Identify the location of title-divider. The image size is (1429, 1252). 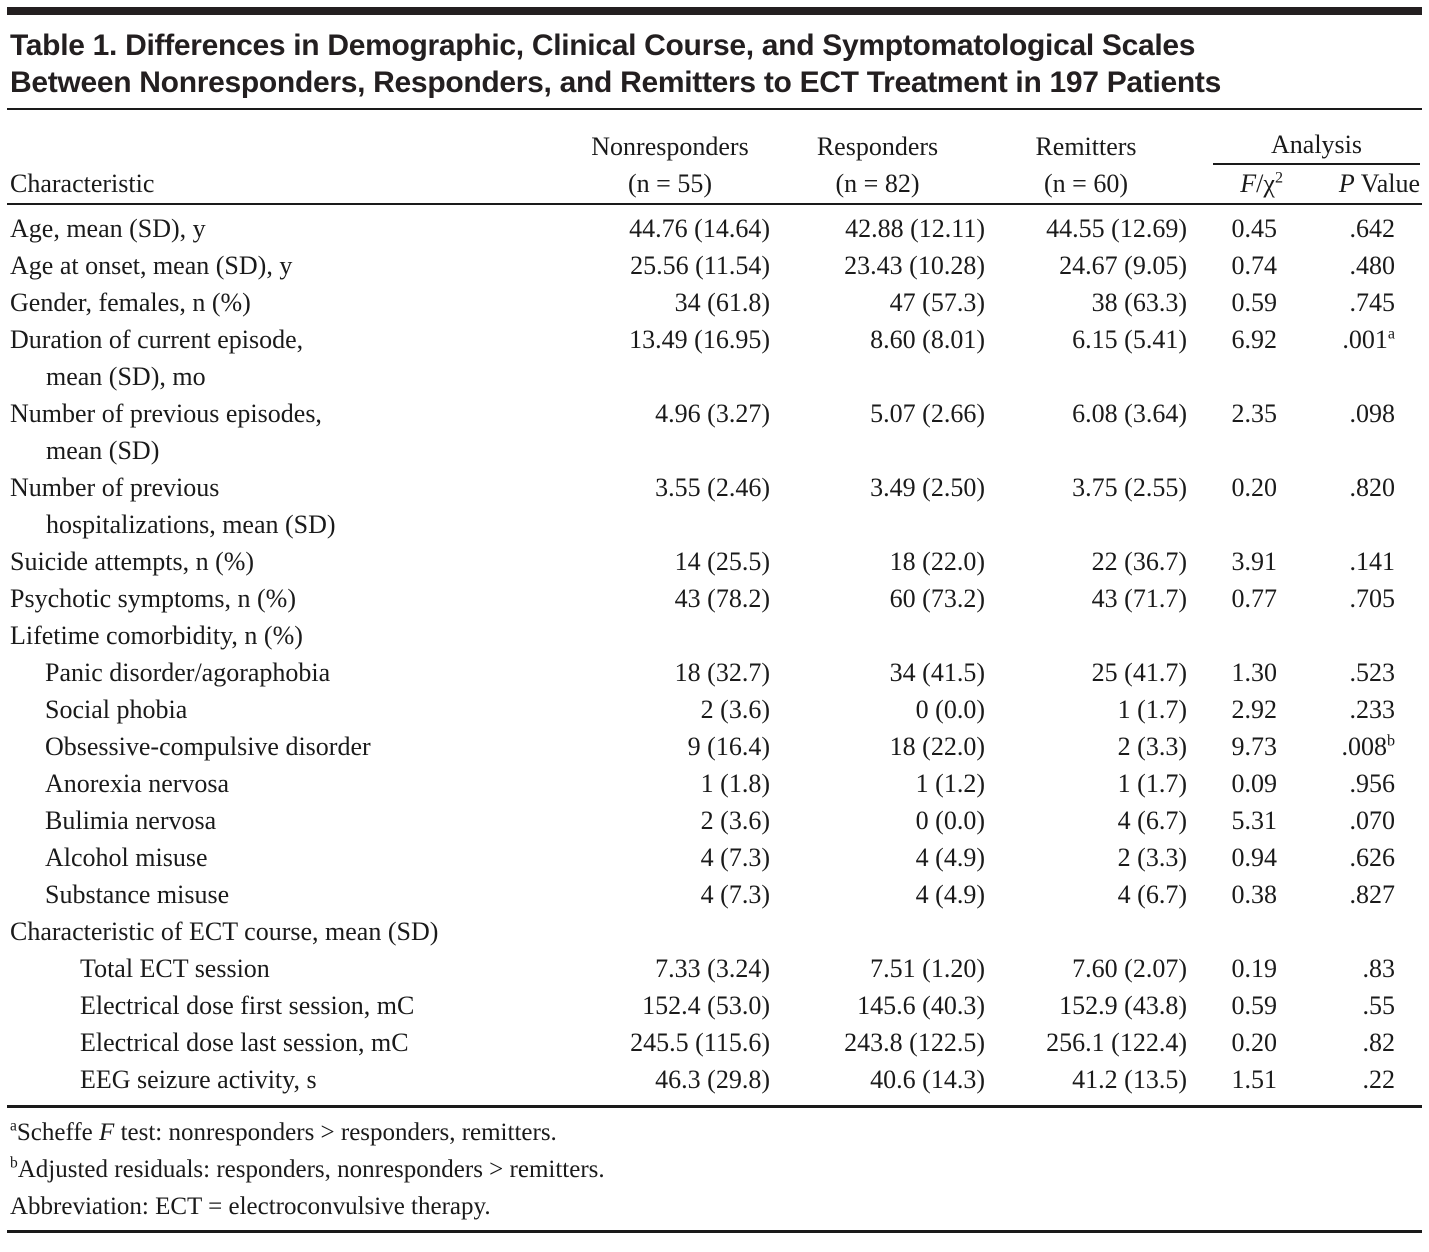
(714, 109).